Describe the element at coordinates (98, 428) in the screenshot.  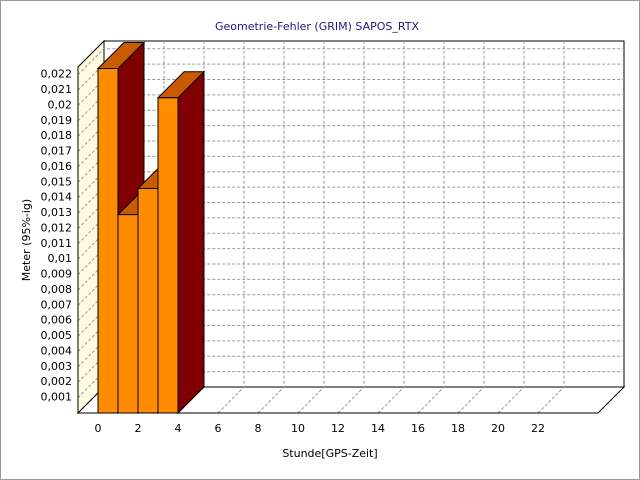
I see `x-tick-label: 0` at that location.